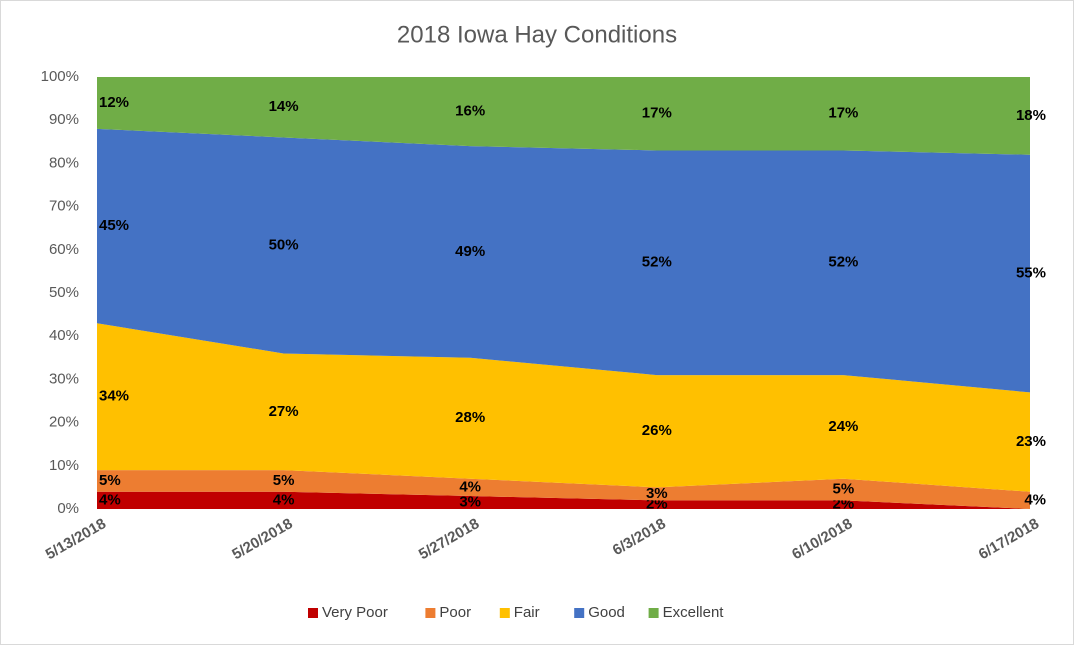 Image resolution: width=1074 pixels, height=645 pixels. What do you see at coordinates (114, 225) in the screenshot?
I see `data-label: 45%` at bounding box center [114, 225].